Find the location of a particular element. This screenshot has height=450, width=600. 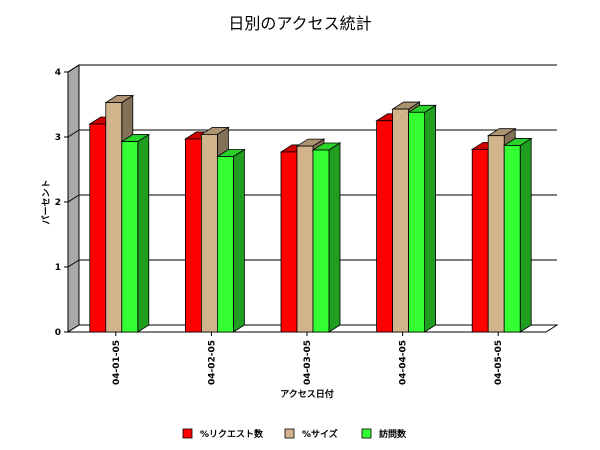

y-axis-ticks: 0 1 2 3 4 is located at coordinates (61, 203).